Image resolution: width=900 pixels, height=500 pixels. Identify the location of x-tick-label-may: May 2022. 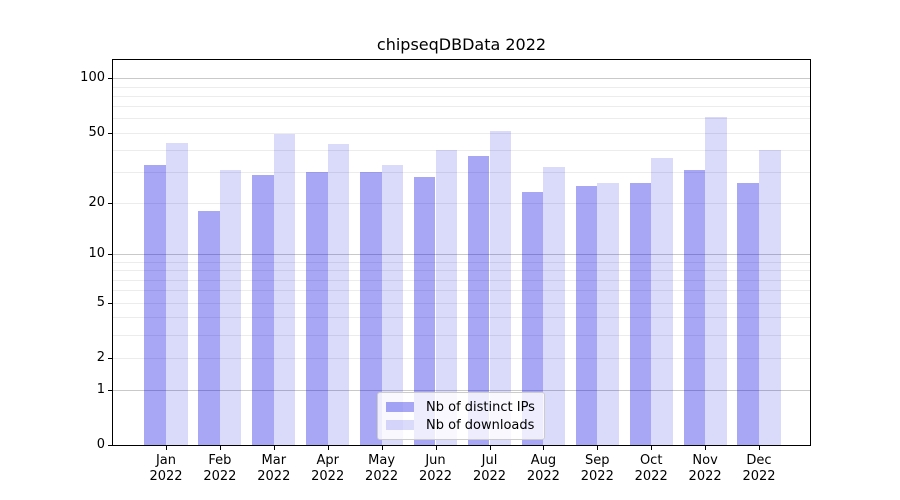
(382, 469).